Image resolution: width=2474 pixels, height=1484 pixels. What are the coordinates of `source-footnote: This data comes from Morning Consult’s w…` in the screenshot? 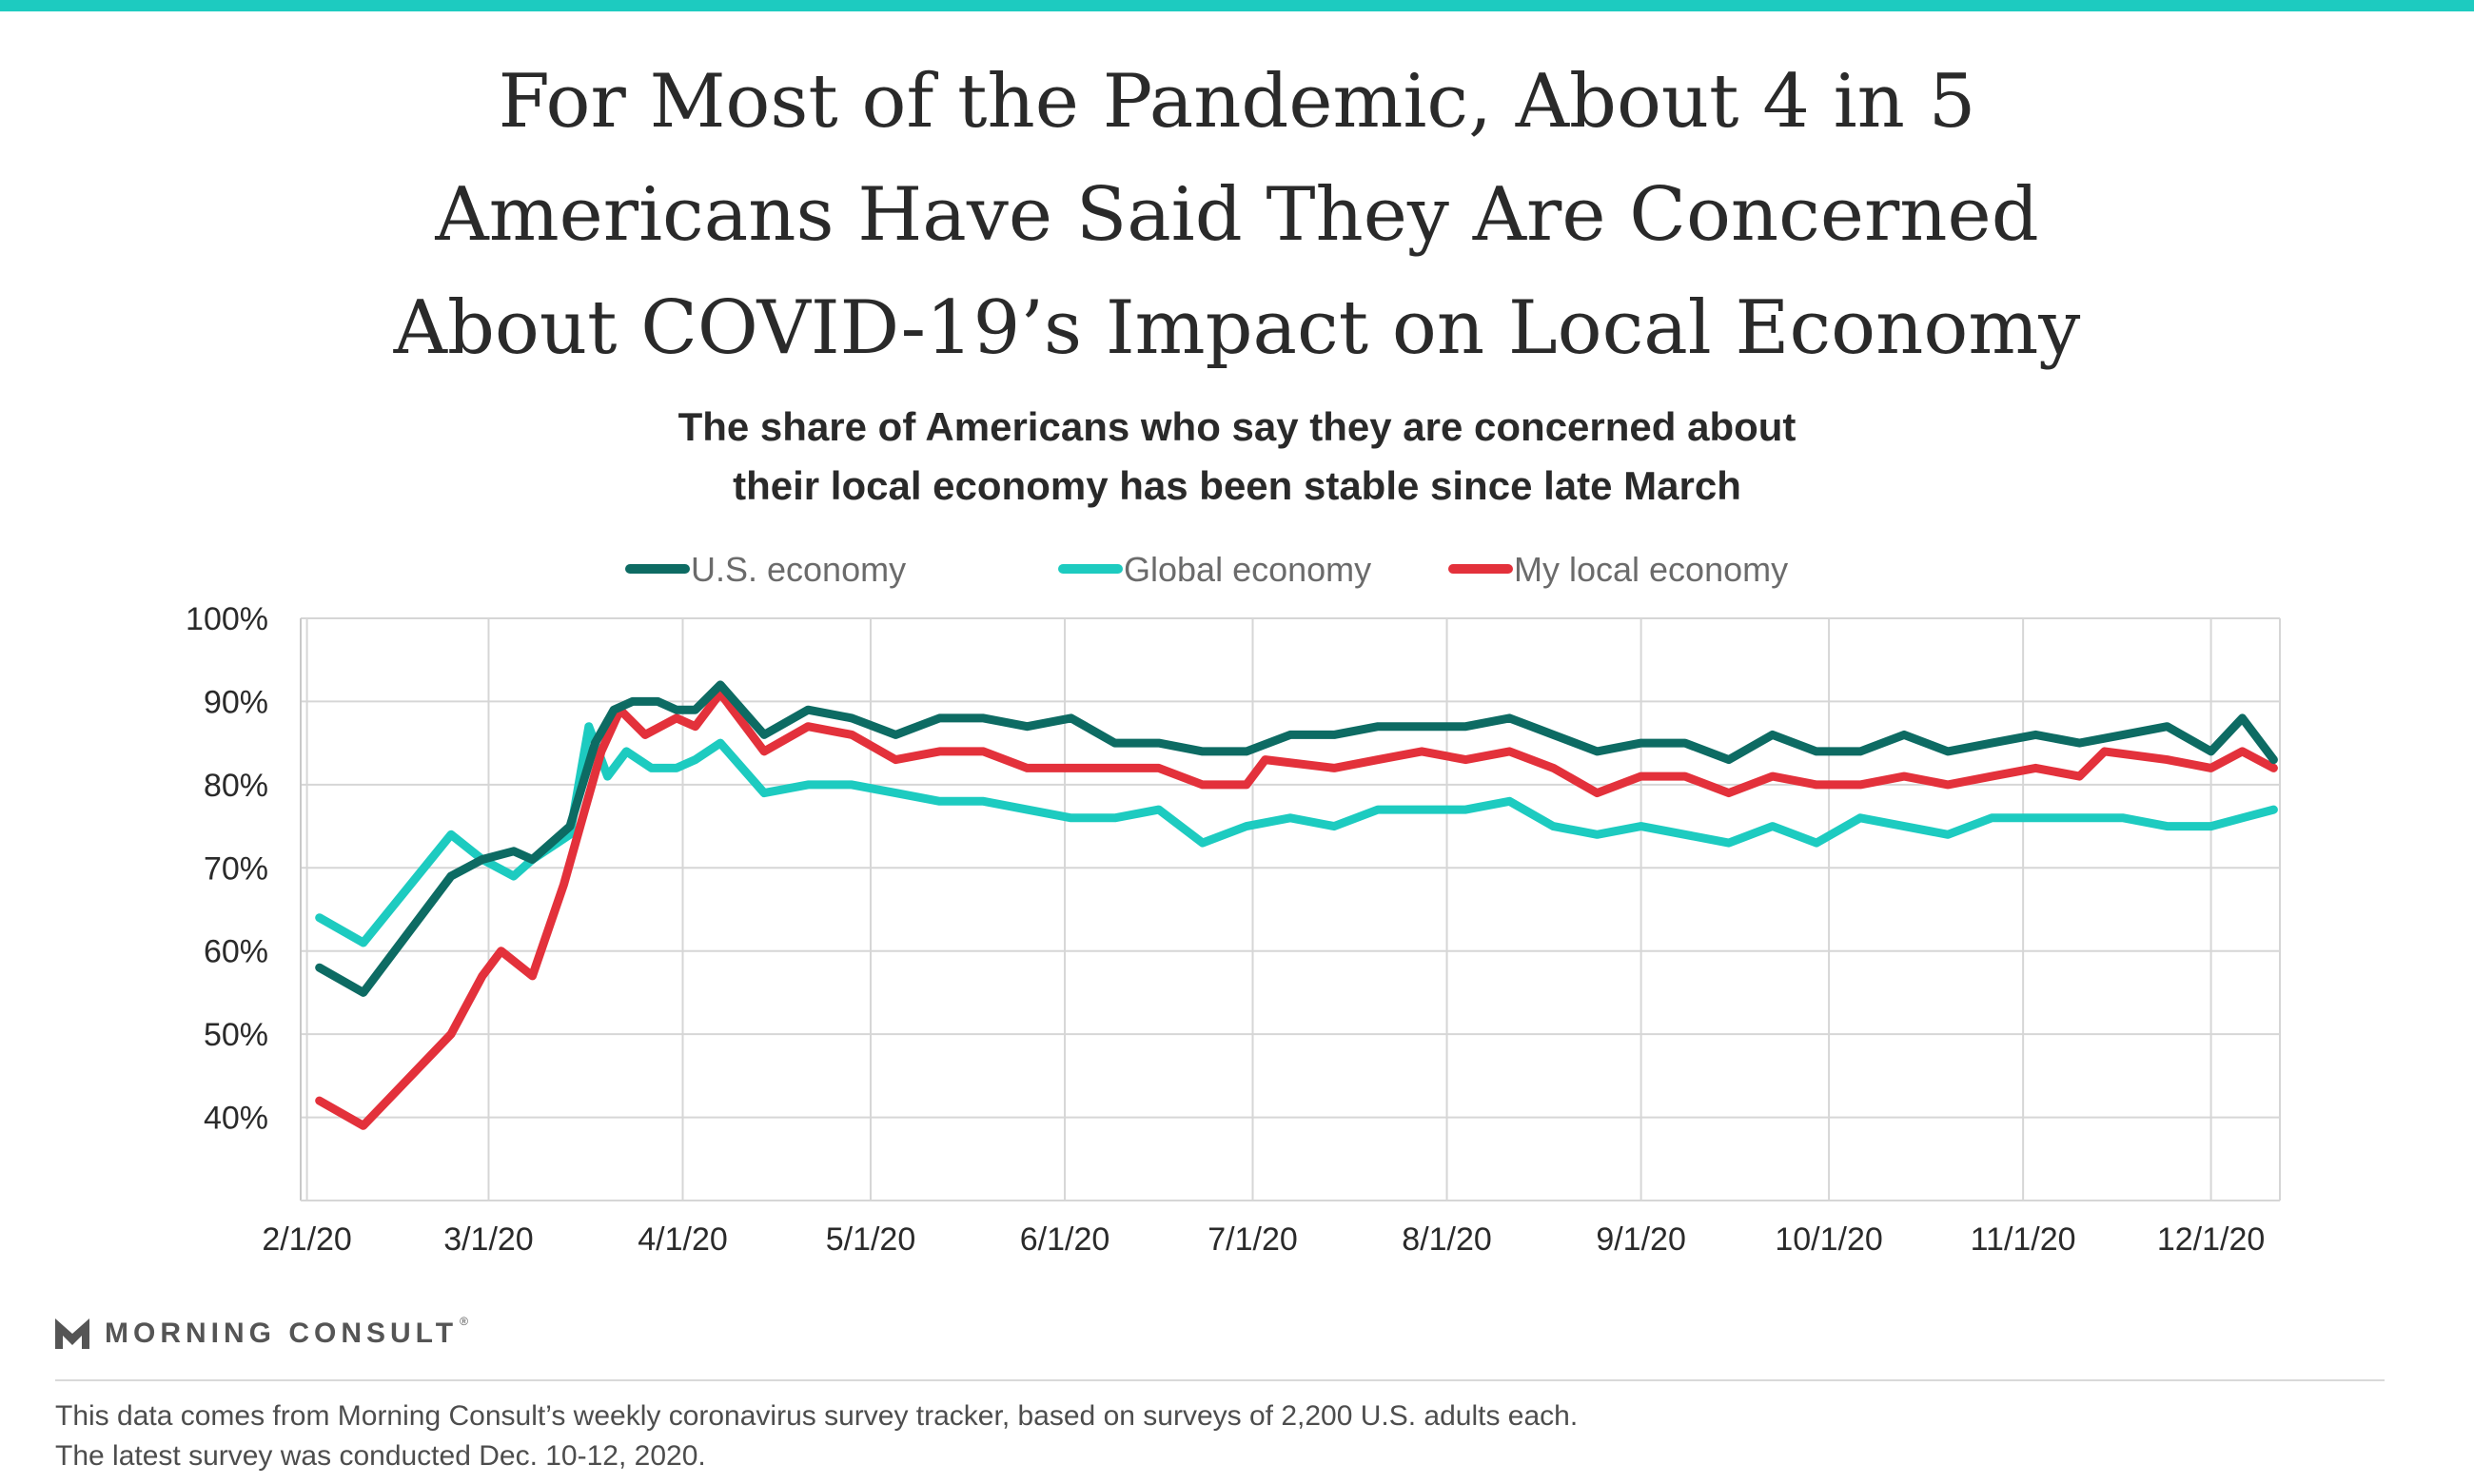 It's located at (817, 1436).